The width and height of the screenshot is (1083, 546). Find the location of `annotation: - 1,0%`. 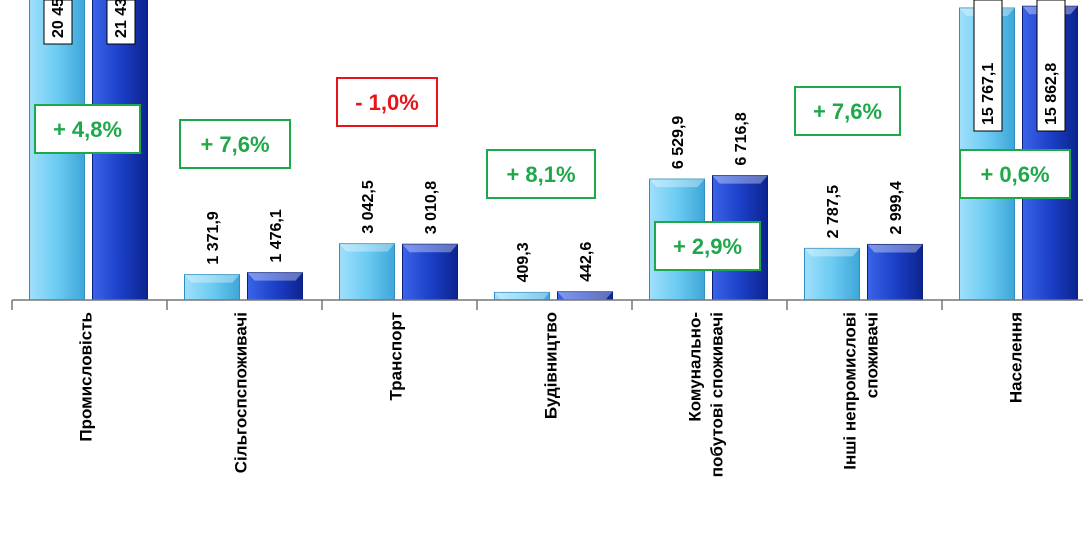

annotation: - 1,0% is located at coordinates (387, 102).